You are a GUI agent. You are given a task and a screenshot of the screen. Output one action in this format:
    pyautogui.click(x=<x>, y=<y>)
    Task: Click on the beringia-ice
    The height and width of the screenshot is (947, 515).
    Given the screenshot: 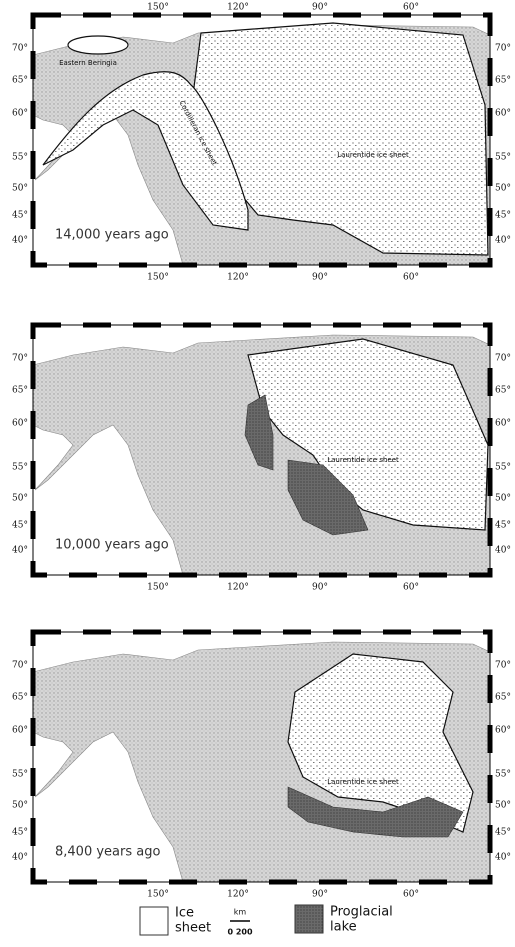 What is the action you would take?
    pyautogui.click(x=98, y=45)
    